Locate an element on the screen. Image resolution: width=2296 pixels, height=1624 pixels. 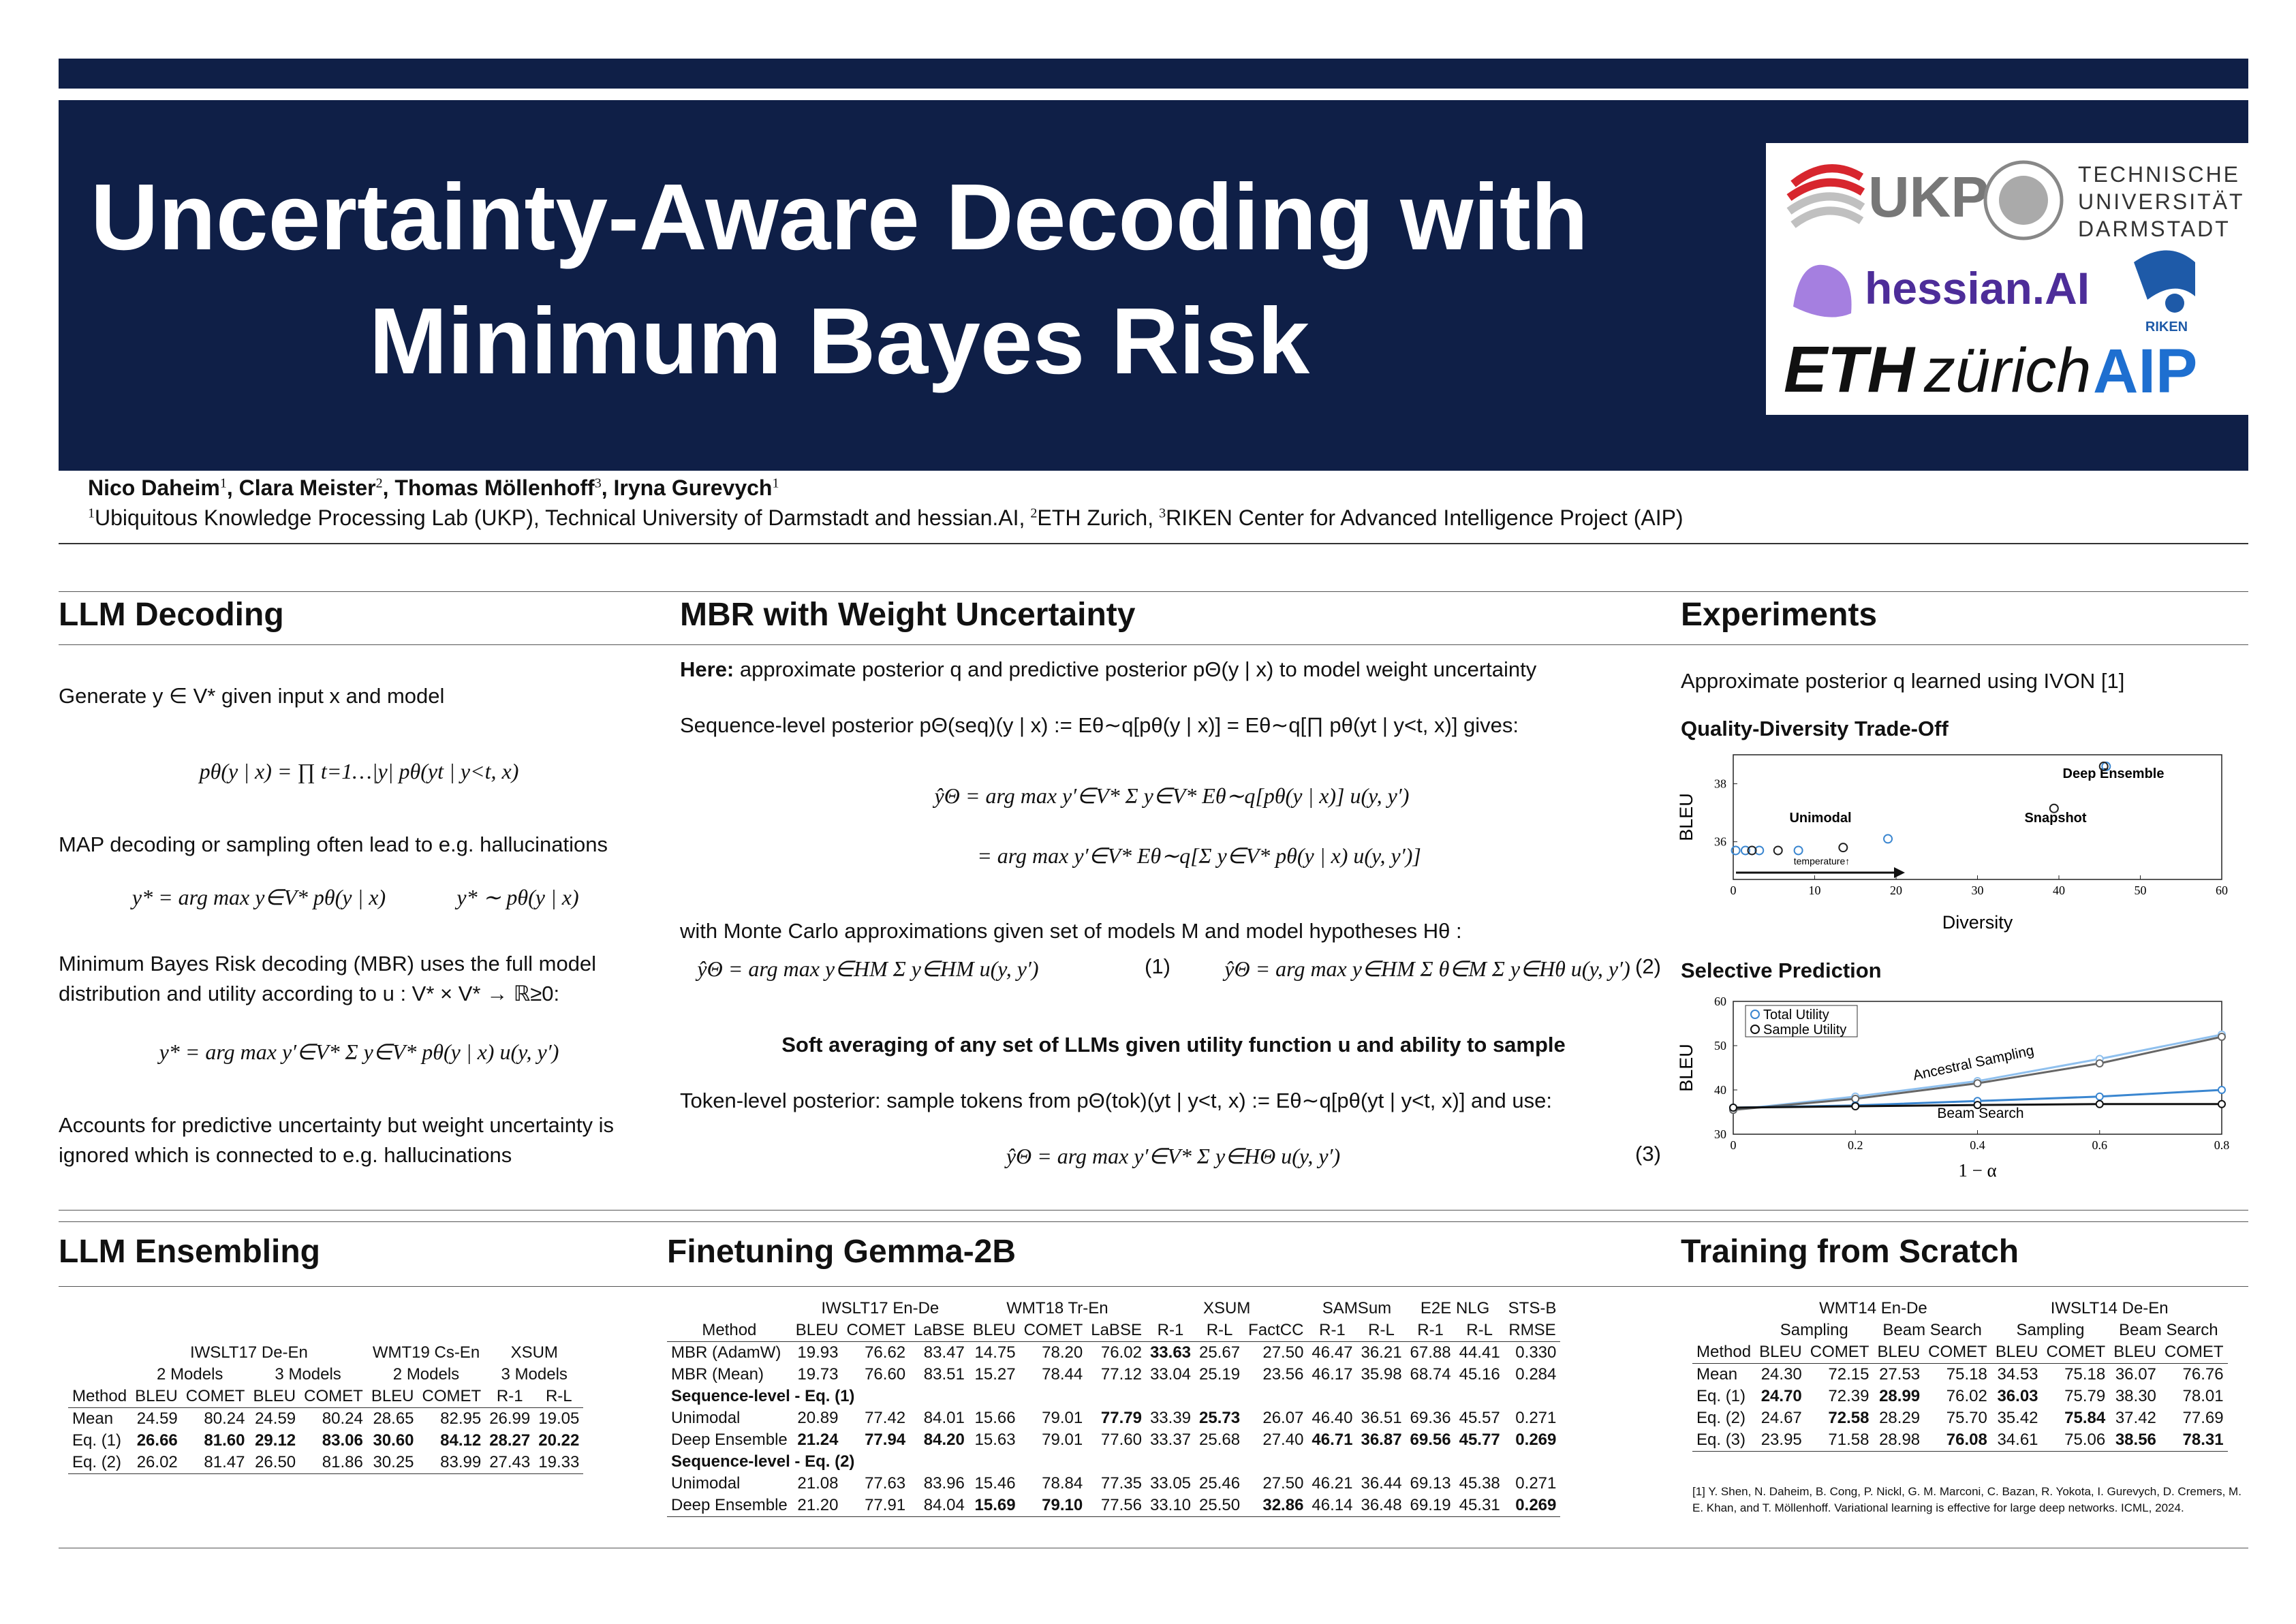
table-cell: 78.44 is located at coordinates (1063, 1374).